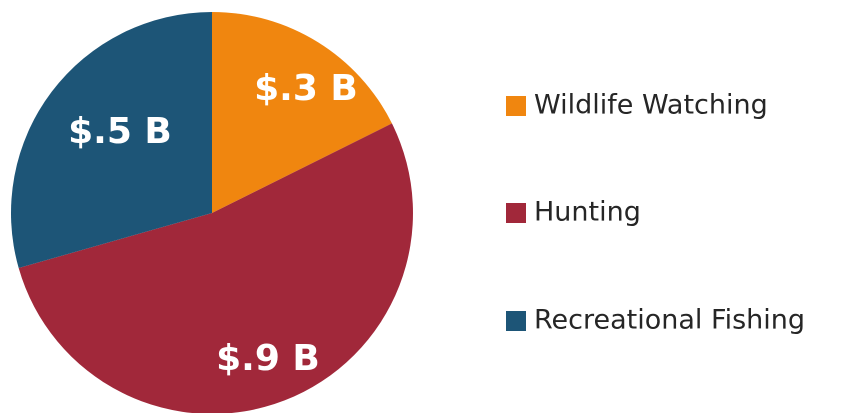 Image resolution: width=843 pixels, height=413 pixels. What do you see at coordinates (268, 358) in the screenshot?
I see `slice-label-hunting: $.9 B` at bounding box center [268, 358].